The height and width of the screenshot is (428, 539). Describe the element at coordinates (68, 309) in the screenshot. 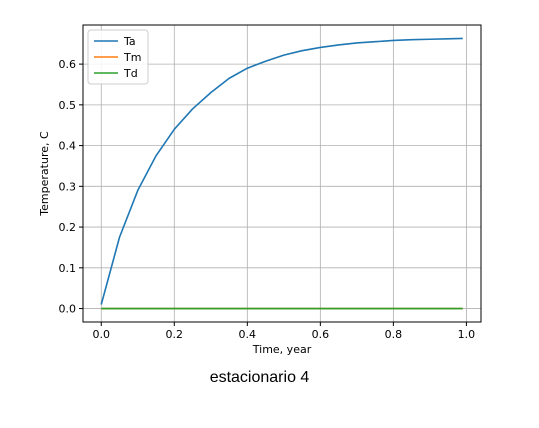

I see `y-tick-label: 0.0` at that location.